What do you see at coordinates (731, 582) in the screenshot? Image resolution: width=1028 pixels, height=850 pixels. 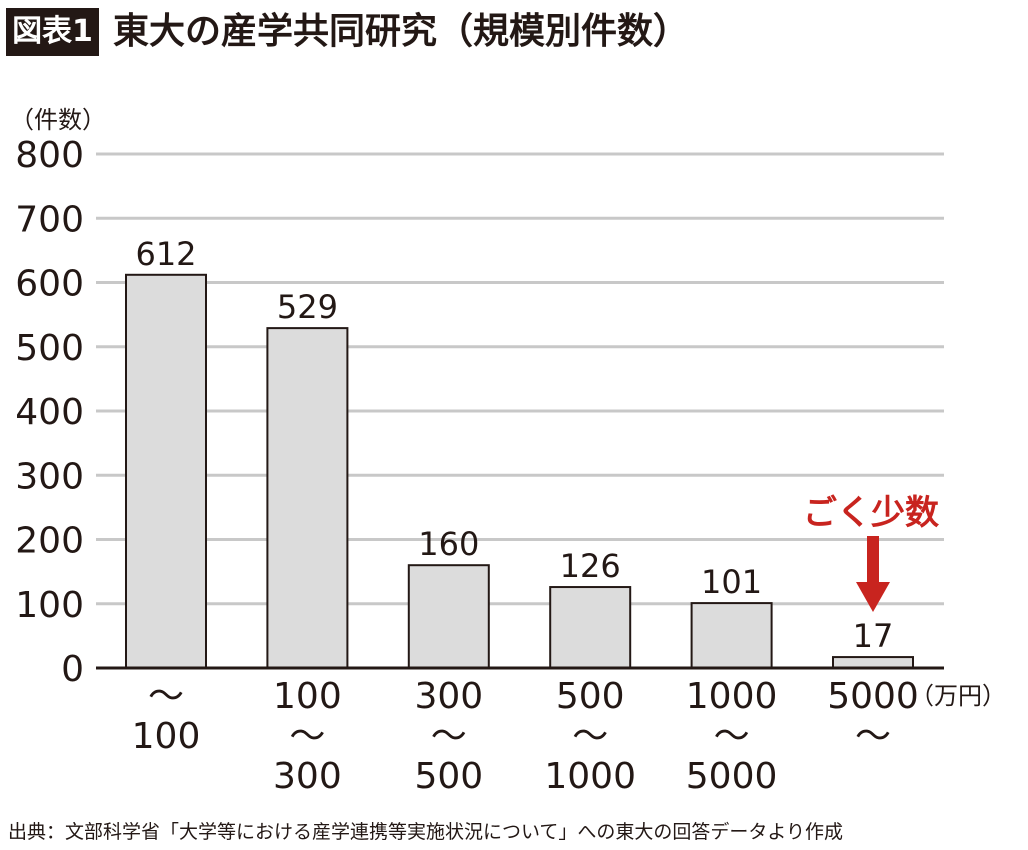 I see `data-label: 101` at bounding box center [731, 582].